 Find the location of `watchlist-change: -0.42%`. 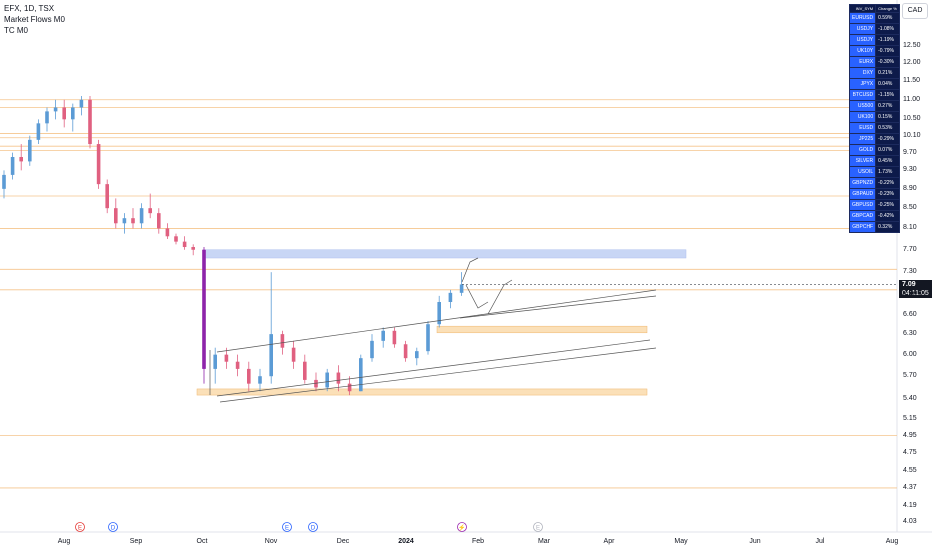

watchlist-change: -0.42% is located at coordinates (887, 216).